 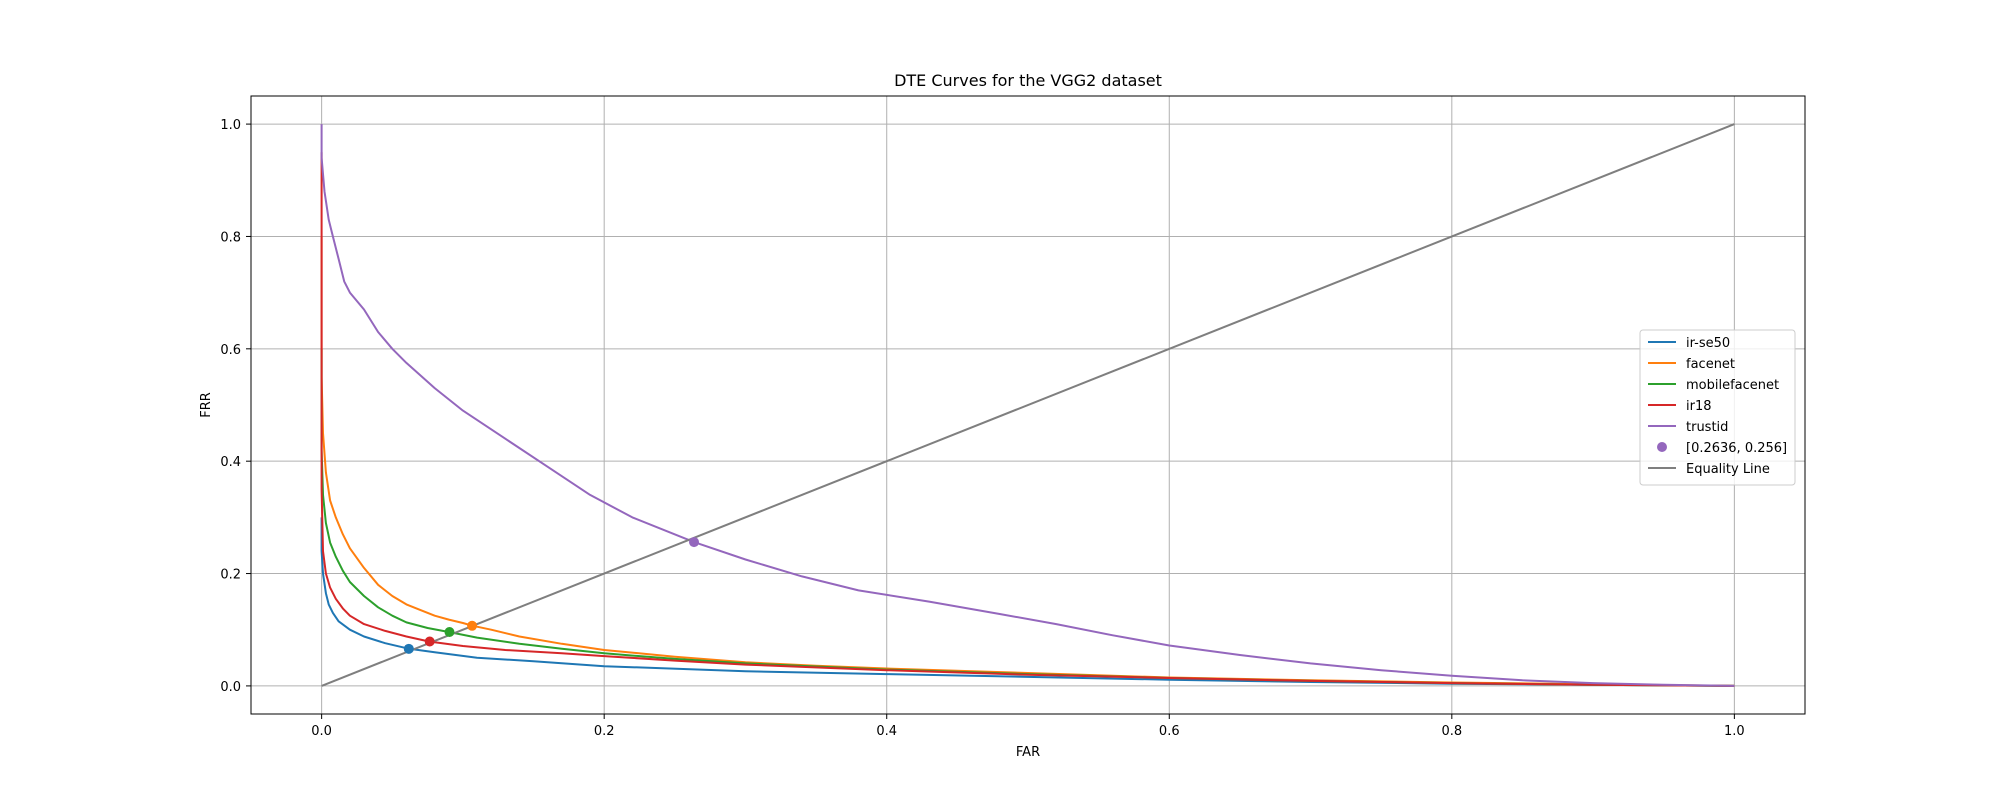 What do you see at coordinates (1710, 364) in the screenshot?
I see `legend-label: facenet` at bounding box center [1710, 364].